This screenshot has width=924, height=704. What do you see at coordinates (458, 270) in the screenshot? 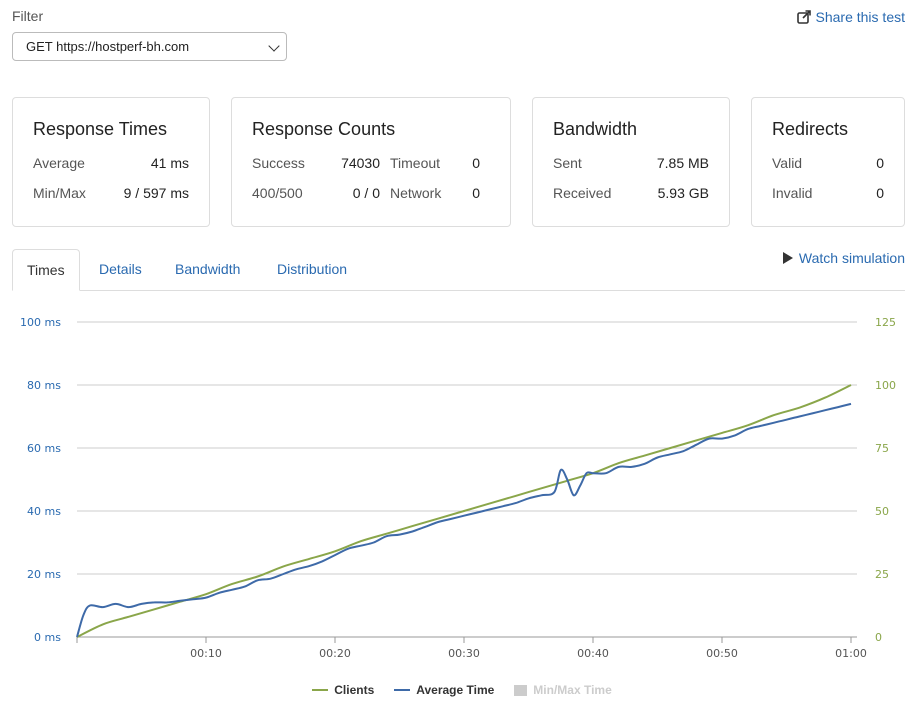
I see `chart-tabs: Times Details Bandwidth Distribution` at bounding box center [458, 270].